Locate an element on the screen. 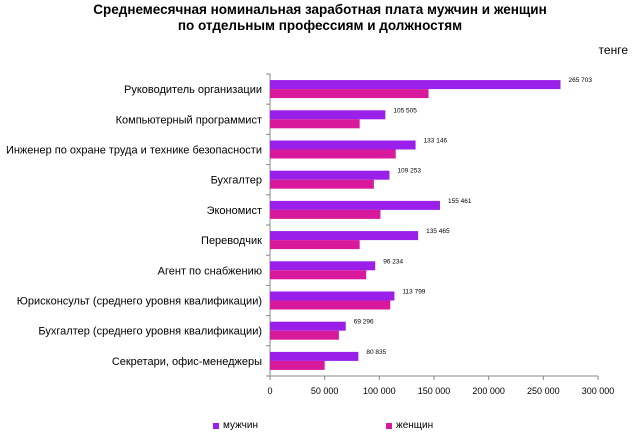 The width and height of the screenshot is (640, 444). x-tick-label: 50 000 is located at coordinates (325, 391).